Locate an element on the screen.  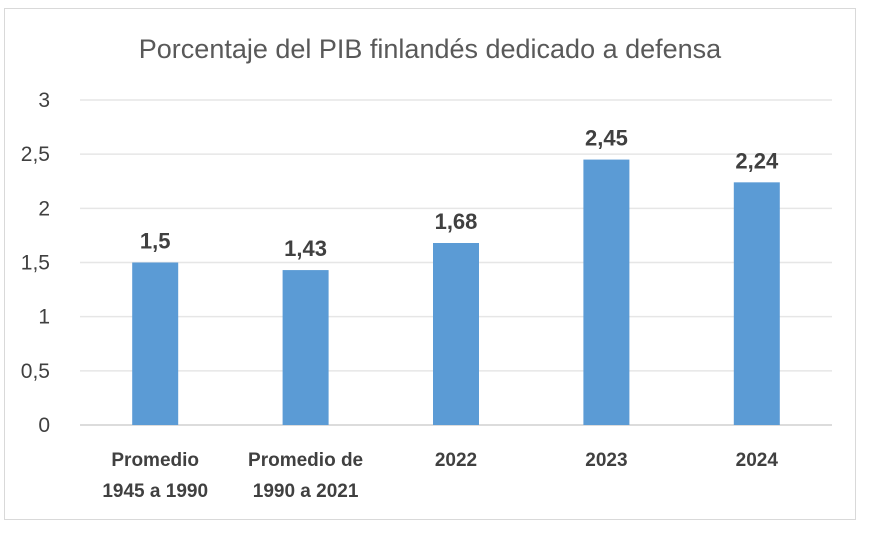
data-label: 2,45 is located at coordinates (606, 138).